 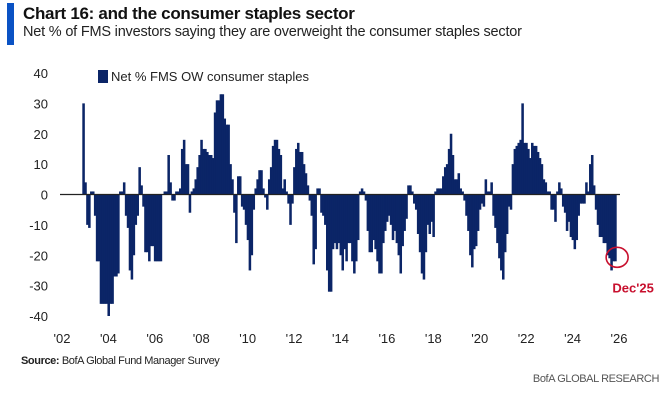 What do you see at coordinates (154, 338) in the screenshot?
I see `x-tick-label: '06` at bounding box center [154, 338].